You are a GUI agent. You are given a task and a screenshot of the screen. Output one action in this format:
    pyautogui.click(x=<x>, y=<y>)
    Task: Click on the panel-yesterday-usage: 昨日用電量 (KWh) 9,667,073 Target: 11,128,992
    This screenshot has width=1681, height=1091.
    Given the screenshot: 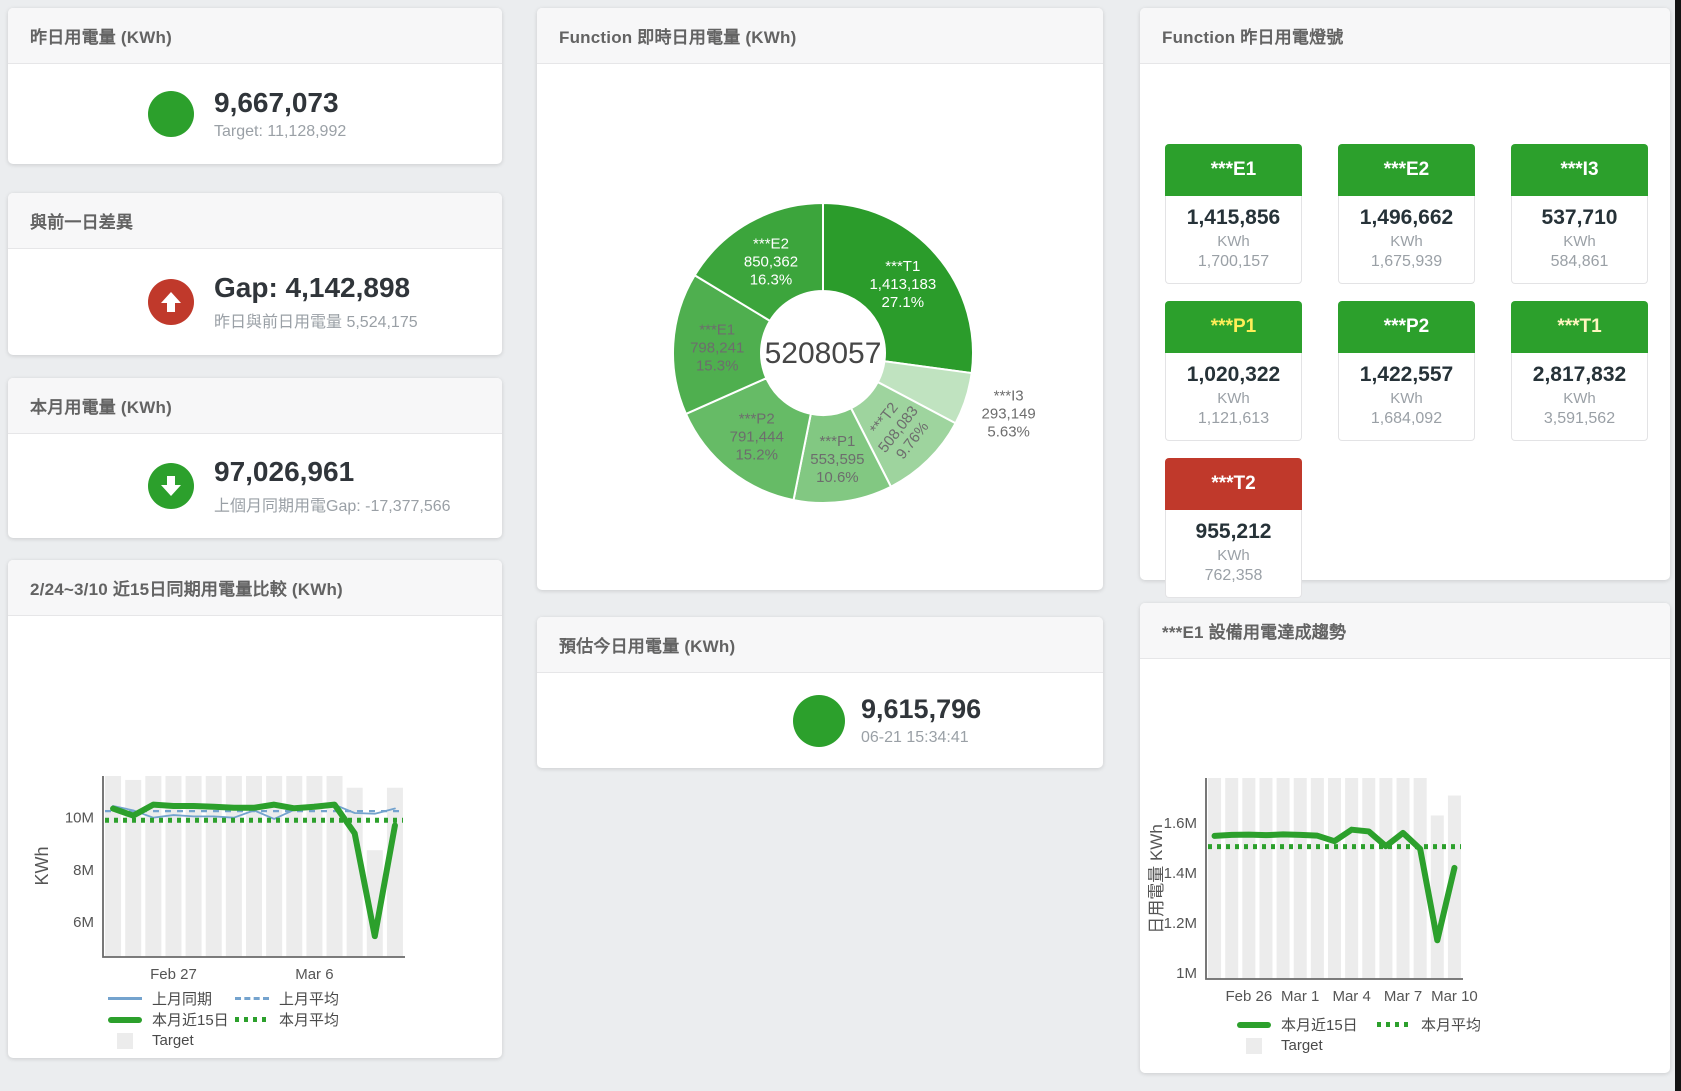 What is the action you would take?
    pyautogui.click(x=255, y=86)
    